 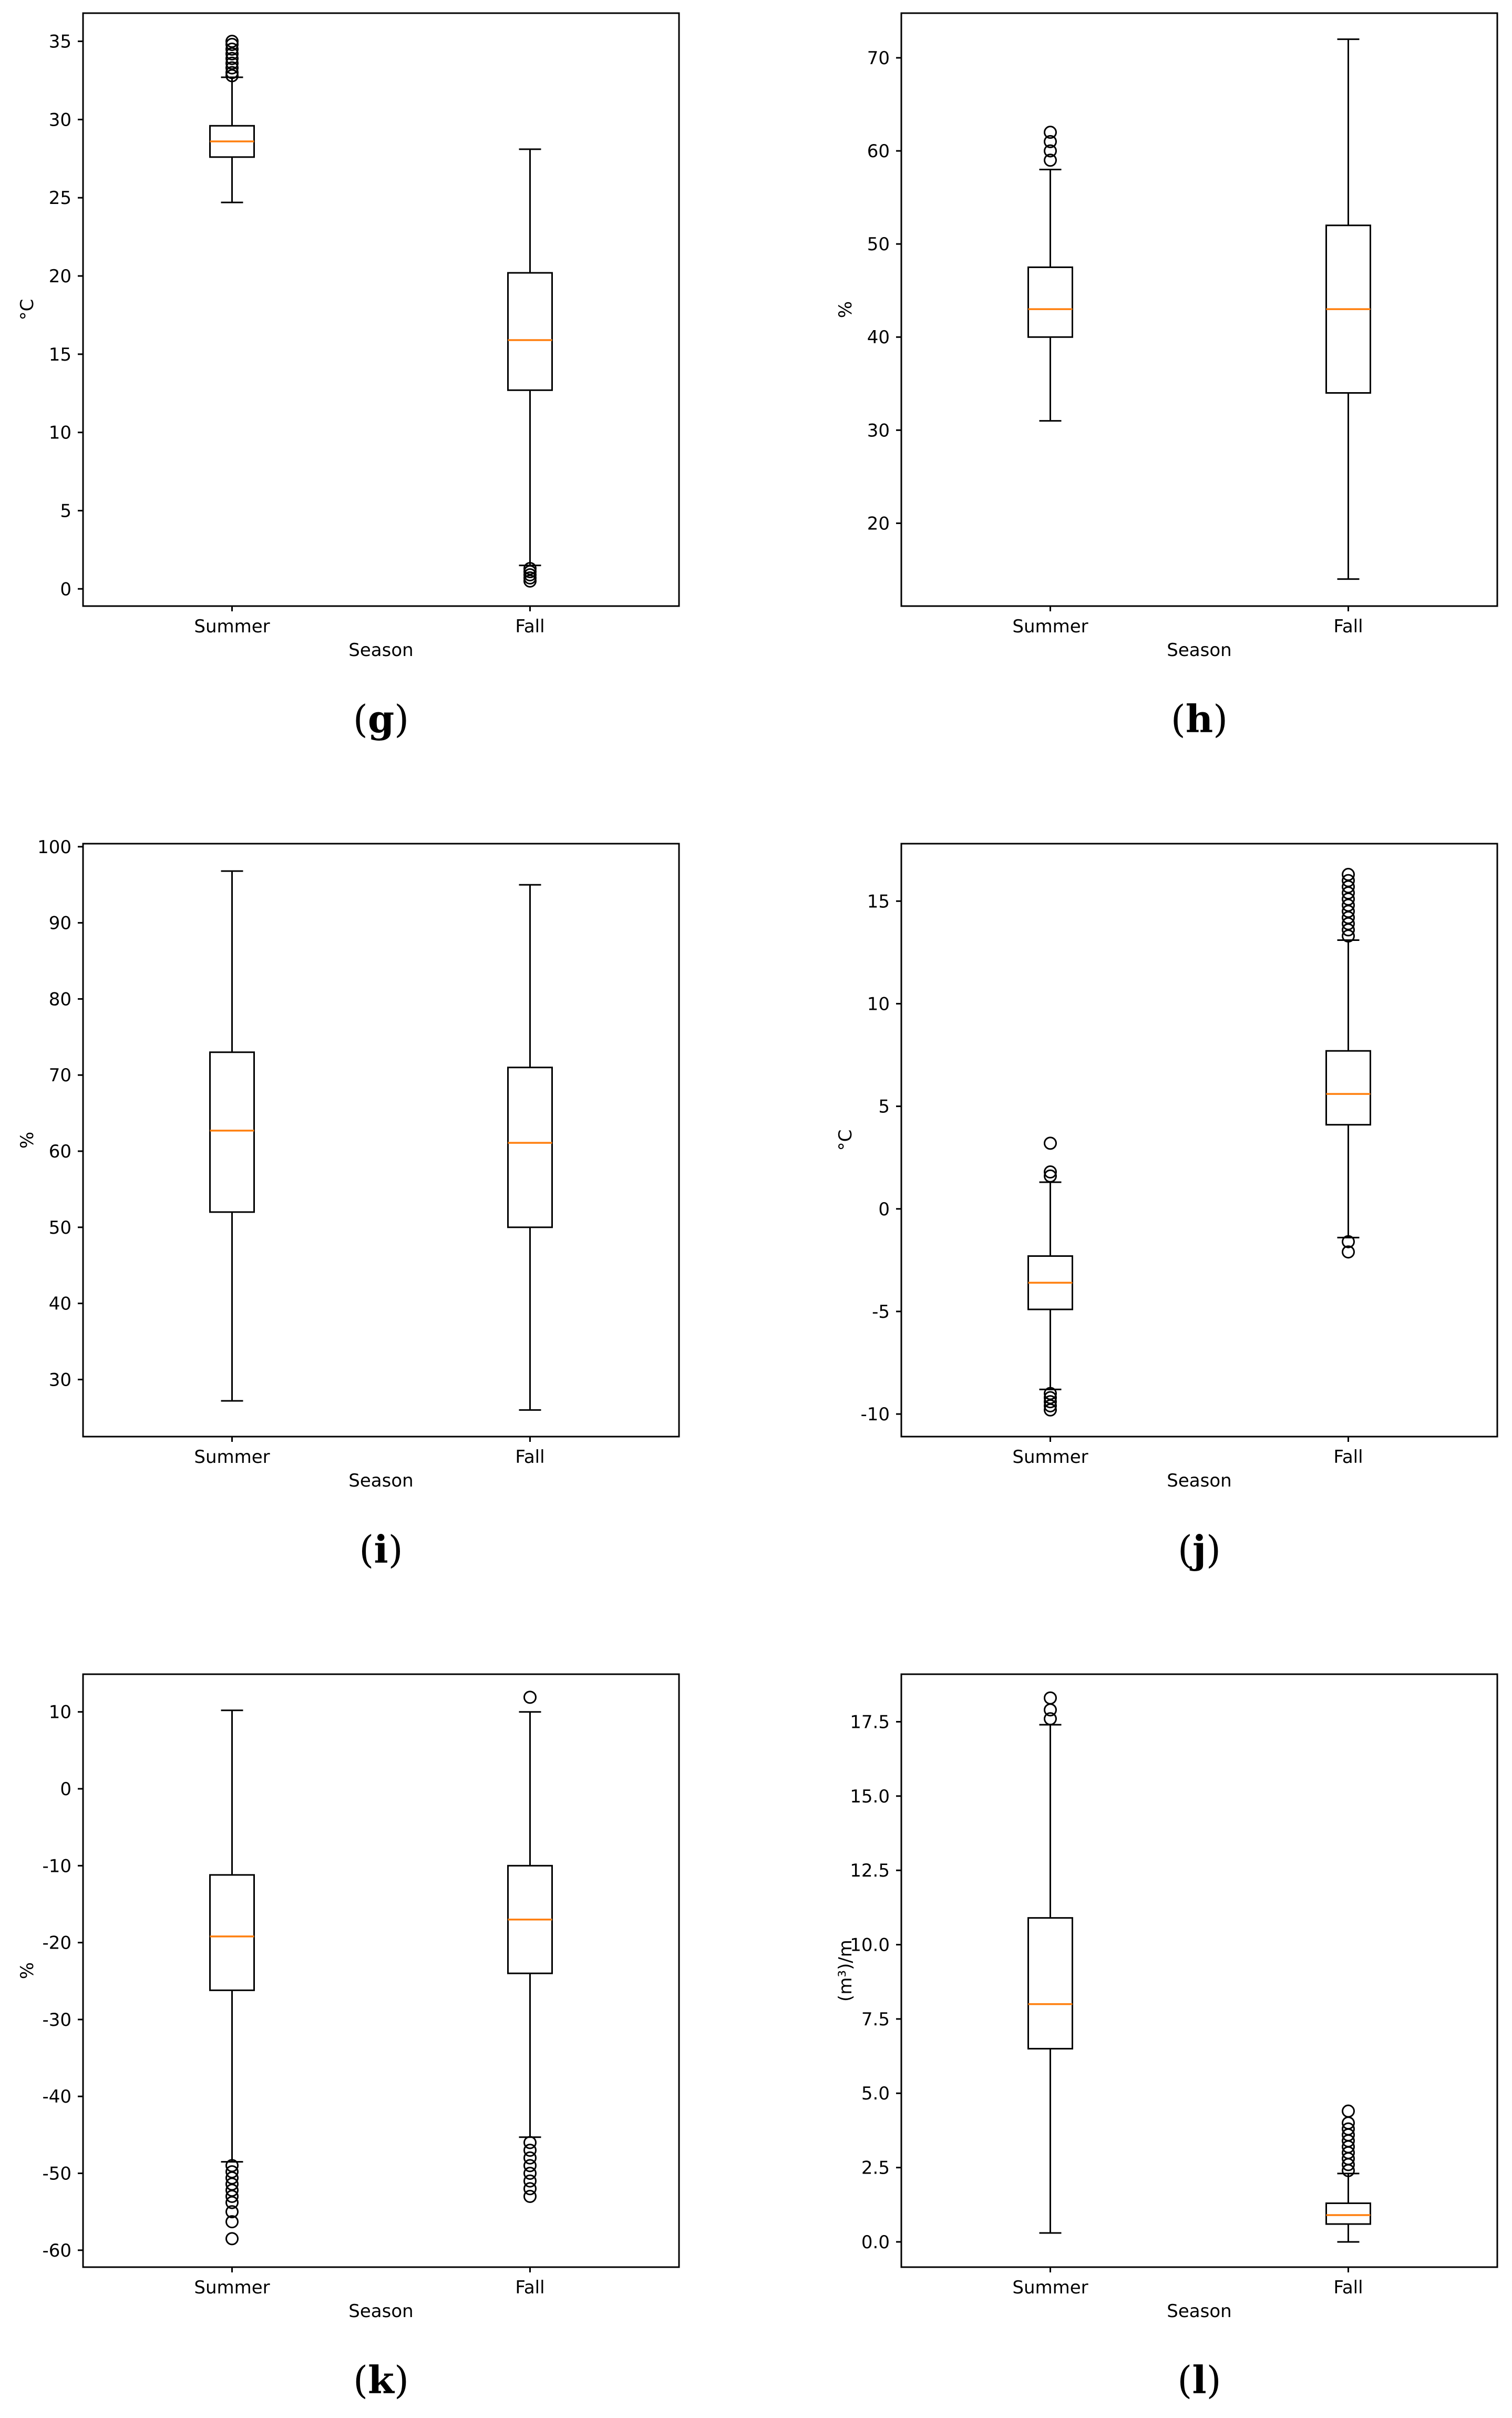 What do you see at coordinates (845, 1971) in the screenshot?
I see `y-axis-label: (m³)/m` at bounding box center [845, 1971].